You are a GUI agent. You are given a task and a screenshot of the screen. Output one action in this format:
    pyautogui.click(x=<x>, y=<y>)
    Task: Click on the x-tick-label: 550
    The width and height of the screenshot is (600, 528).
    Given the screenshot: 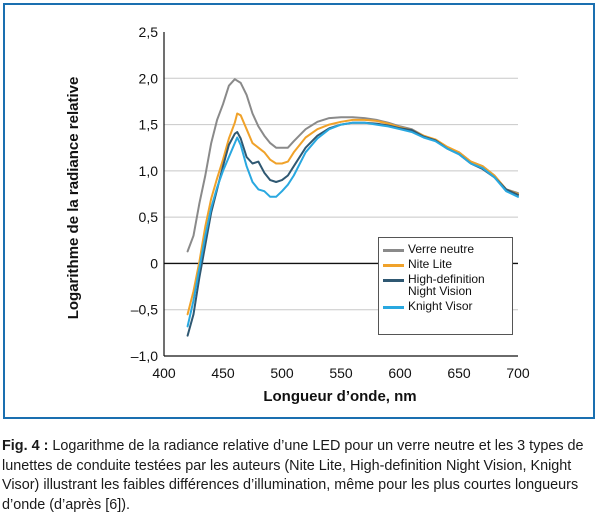 What is the action you would take?
    pyautogui.click(x=341, y=373)
    